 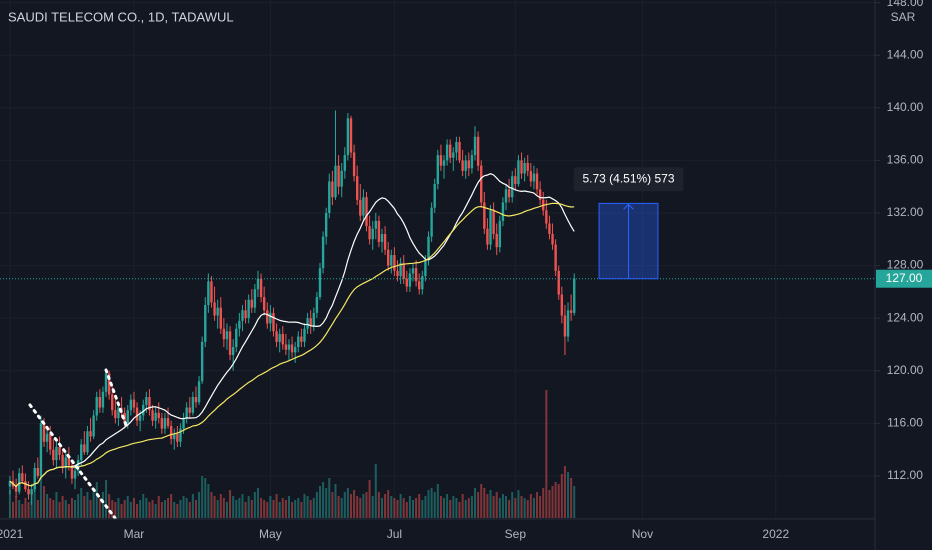 I want to click on drawing-dotted-line, so click(x=116, y=397).